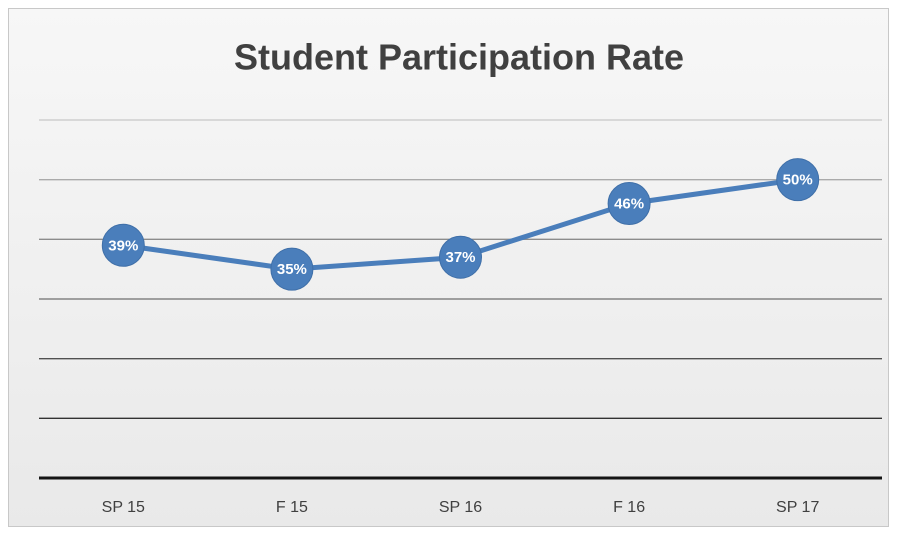 The height and width of the screenshot is (535, 898). I want to click on data-label: 35%, so click(292, 269).